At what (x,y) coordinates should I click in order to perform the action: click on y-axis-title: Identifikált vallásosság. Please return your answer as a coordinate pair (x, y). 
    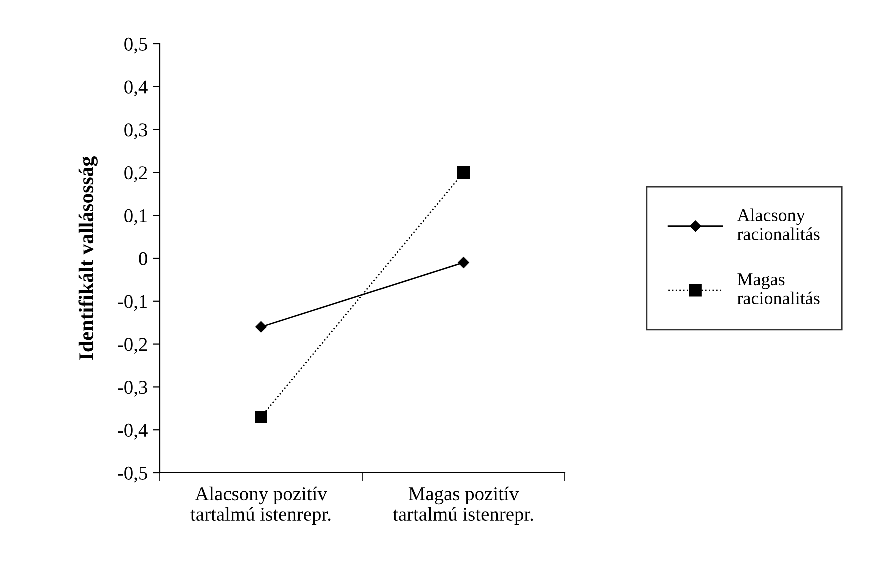
    Looking at the image, I should click on (88, 258).